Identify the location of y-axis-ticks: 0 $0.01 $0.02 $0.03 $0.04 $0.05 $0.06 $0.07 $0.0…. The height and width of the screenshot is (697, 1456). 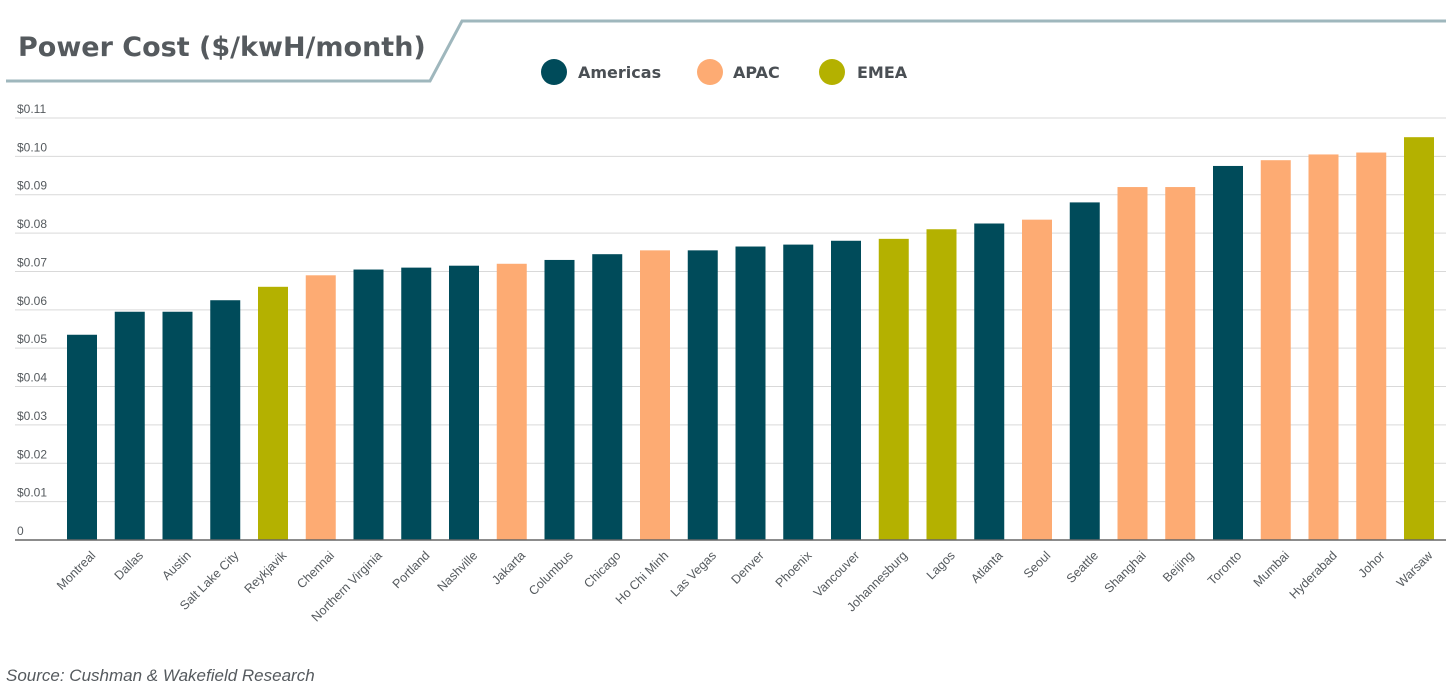
(32, 320).